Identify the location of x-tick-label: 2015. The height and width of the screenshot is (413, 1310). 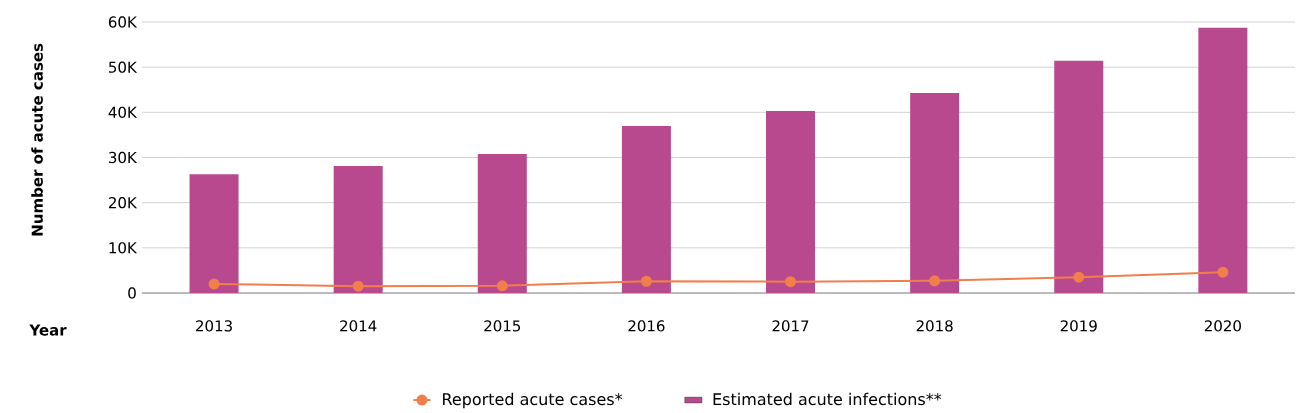
(502, 326).